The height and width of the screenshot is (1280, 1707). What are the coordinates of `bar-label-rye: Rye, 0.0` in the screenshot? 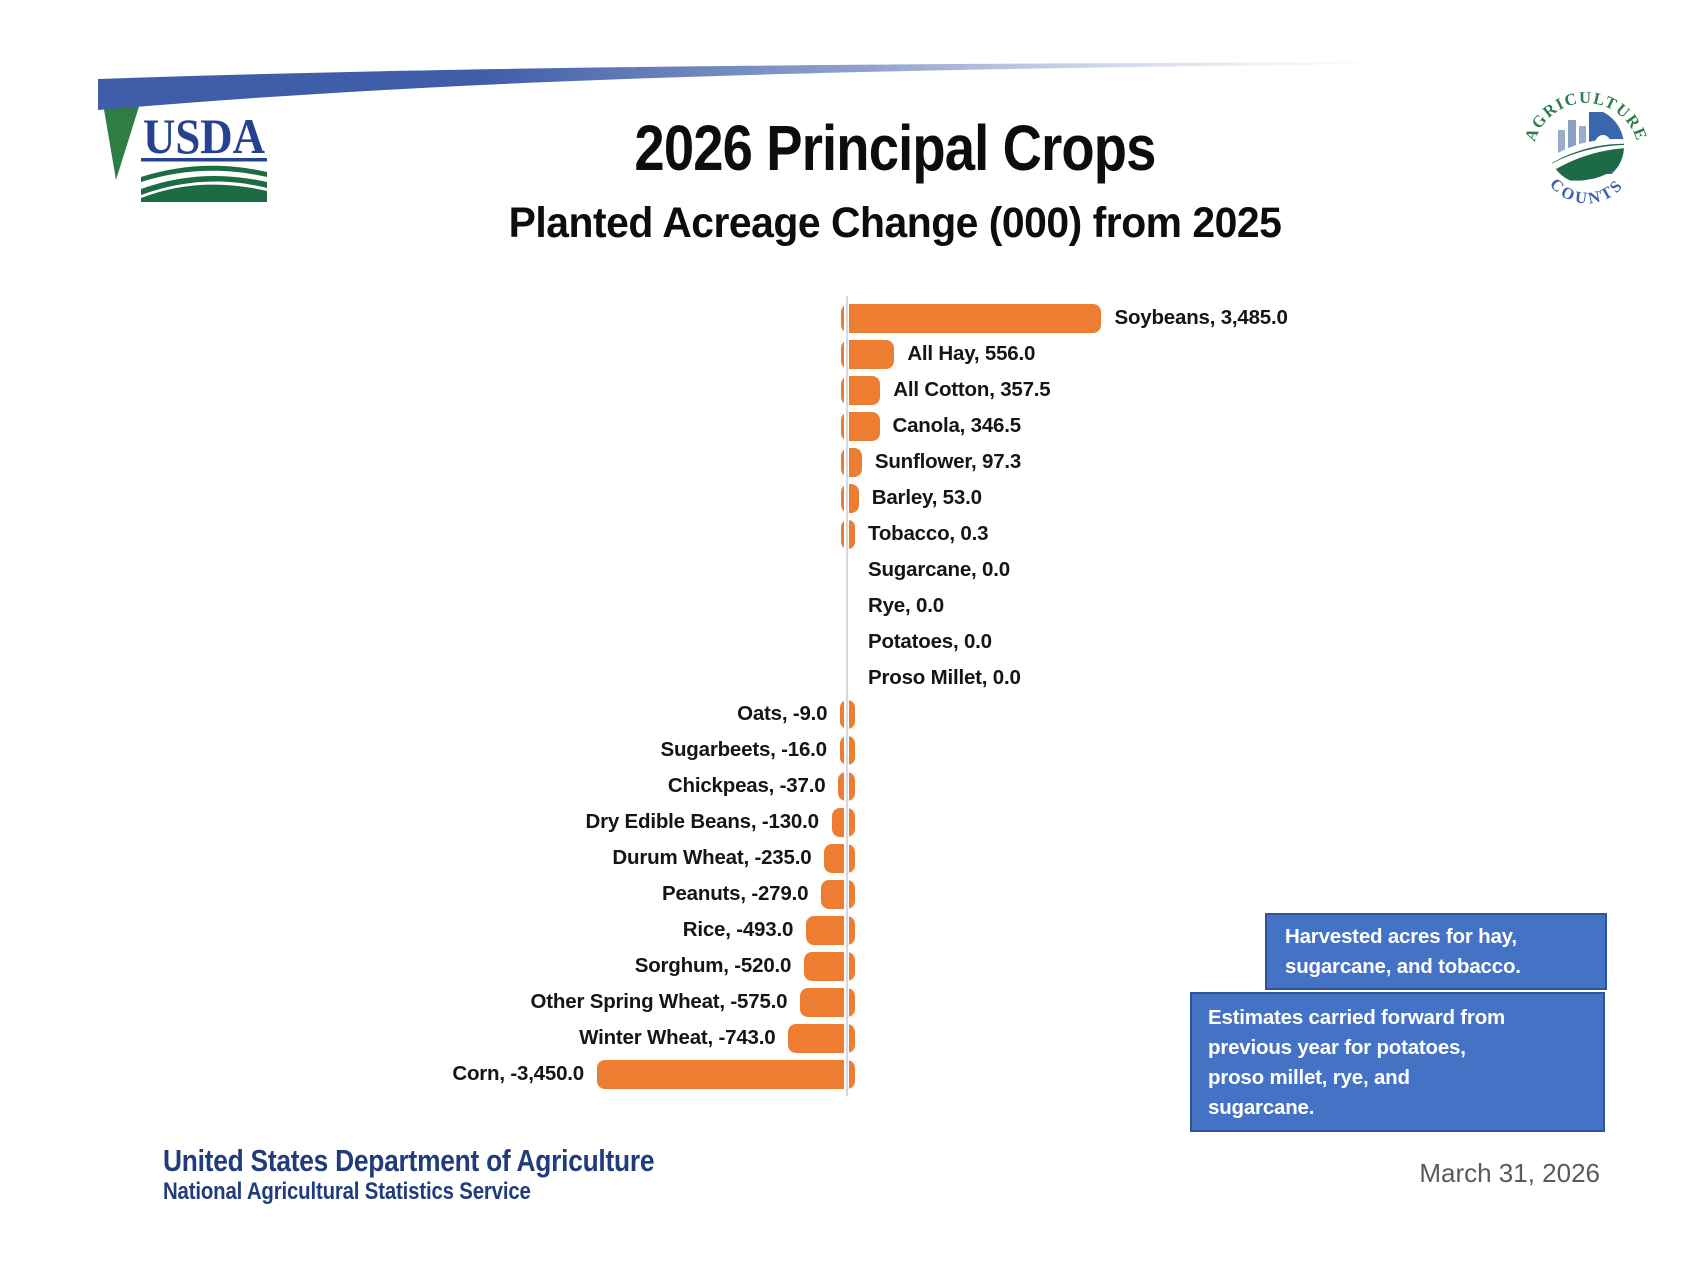 It's located at (906, 605).